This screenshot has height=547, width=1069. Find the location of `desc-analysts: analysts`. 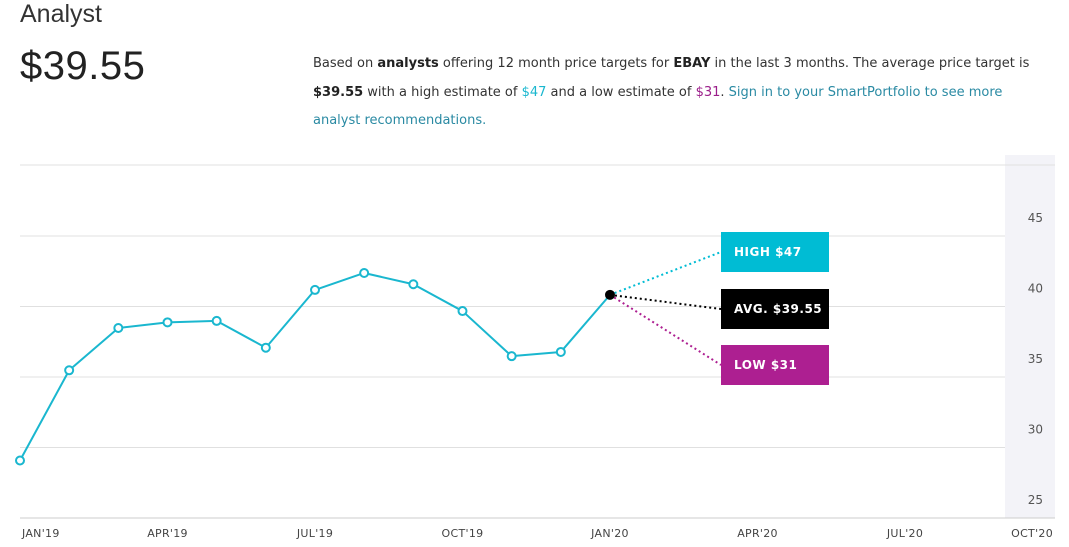

desc-analysts: analysts is located at coordinates (408, 63).